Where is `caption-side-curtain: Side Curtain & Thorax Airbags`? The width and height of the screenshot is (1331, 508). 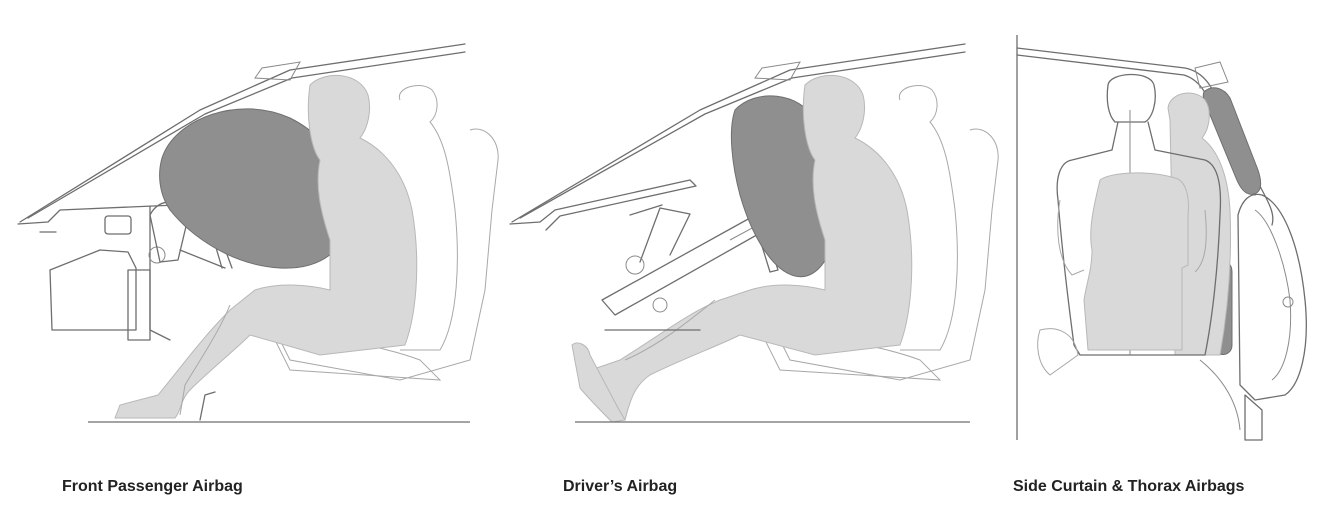 caption-side-curtain: Side Curtain & Thorax Airbags is located at coordinates (1129, 486).